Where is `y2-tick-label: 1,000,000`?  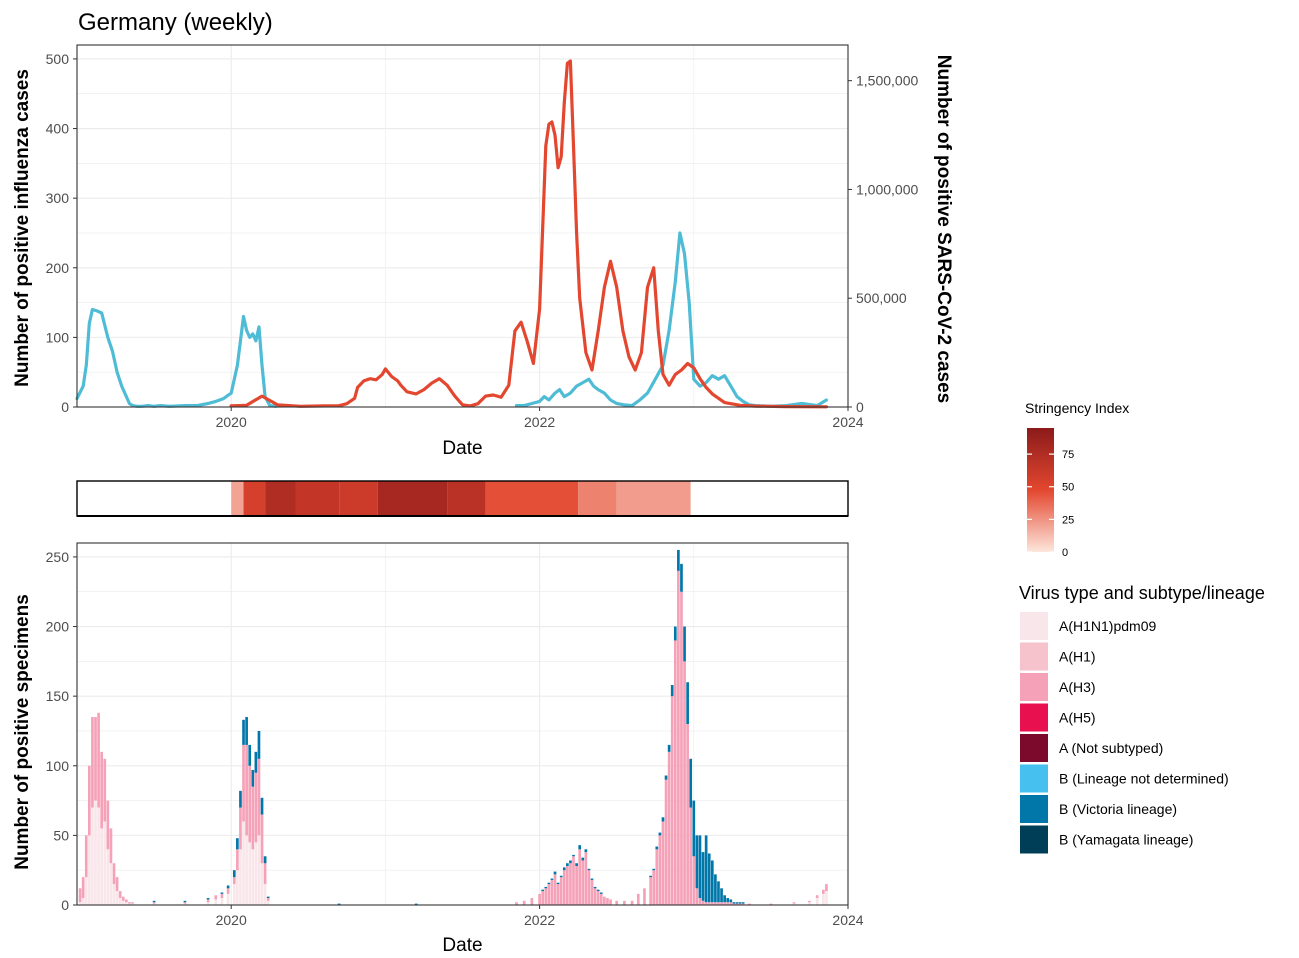 y2-tick-label: 1,000,000 is located at coordinates (887, 189).